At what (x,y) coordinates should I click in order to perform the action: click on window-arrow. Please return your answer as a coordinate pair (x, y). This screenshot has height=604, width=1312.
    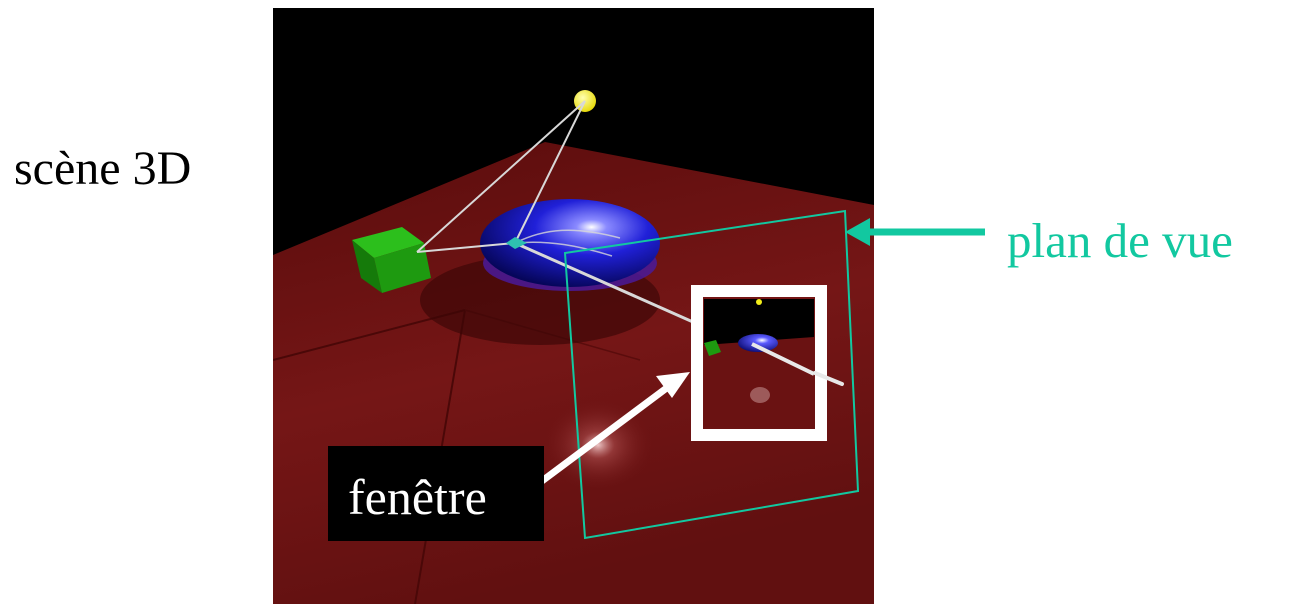
    Looking at the image, I should click on (614, 428).